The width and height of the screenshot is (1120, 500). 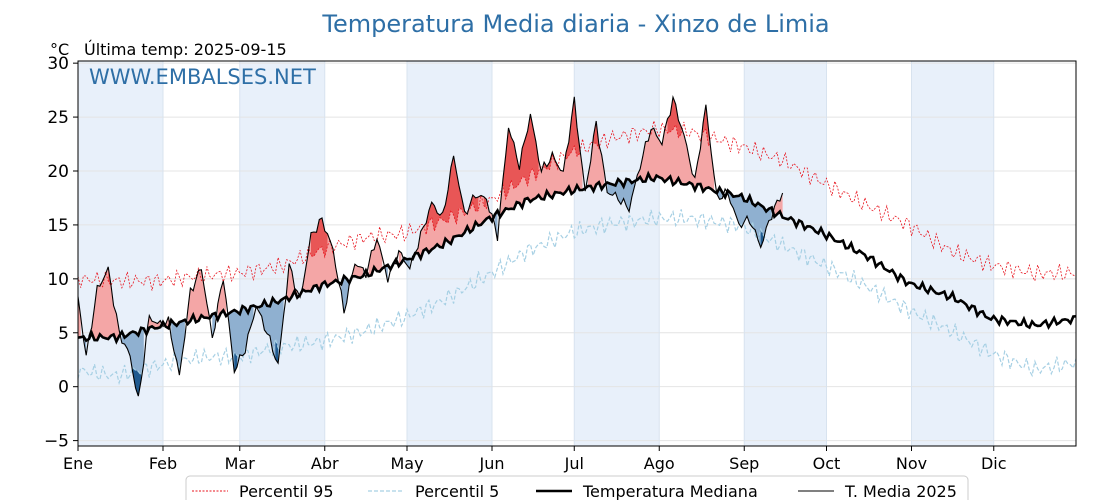 What do you see at coordinates (240, 463) in the screenshot?
I see `x-tick-label: Mar` at bounding box center [240, 463].